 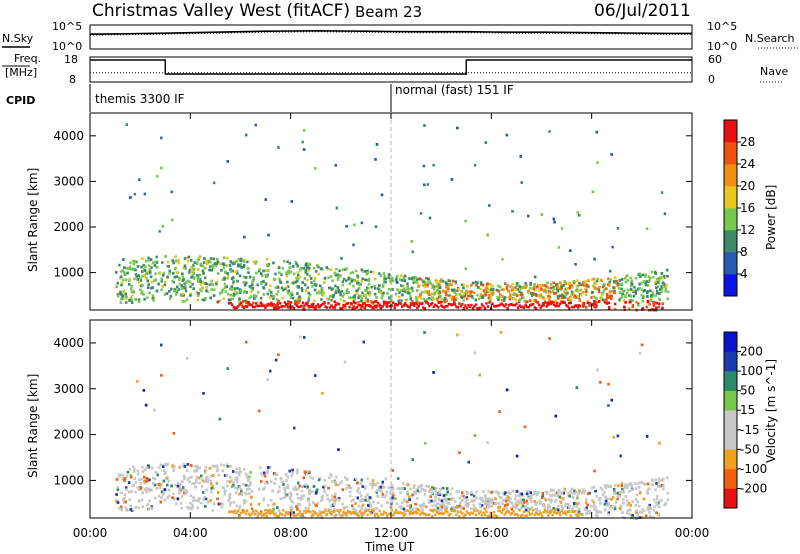 I want to click on noise-right-tick-top: 10^5, so click(x=722, y=26).